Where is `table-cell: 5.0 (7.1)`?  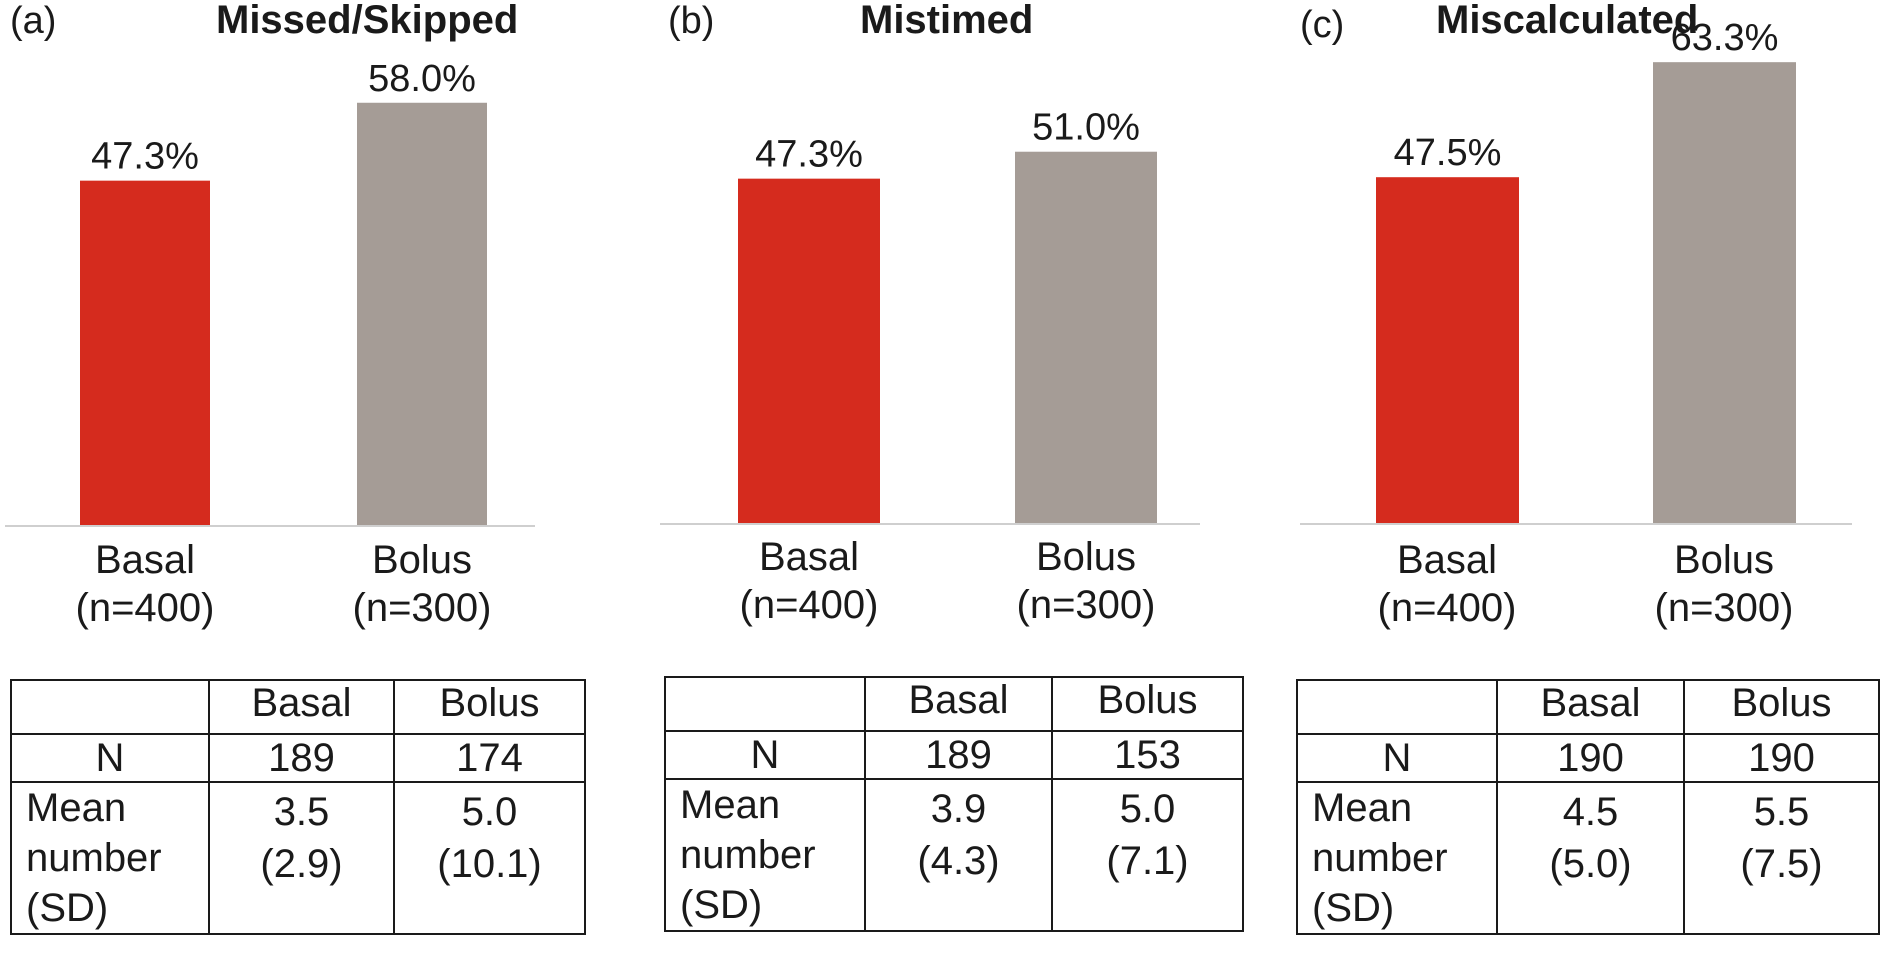
table-cell: 5.0 (7.1) is located at coordinates (1147, 855).